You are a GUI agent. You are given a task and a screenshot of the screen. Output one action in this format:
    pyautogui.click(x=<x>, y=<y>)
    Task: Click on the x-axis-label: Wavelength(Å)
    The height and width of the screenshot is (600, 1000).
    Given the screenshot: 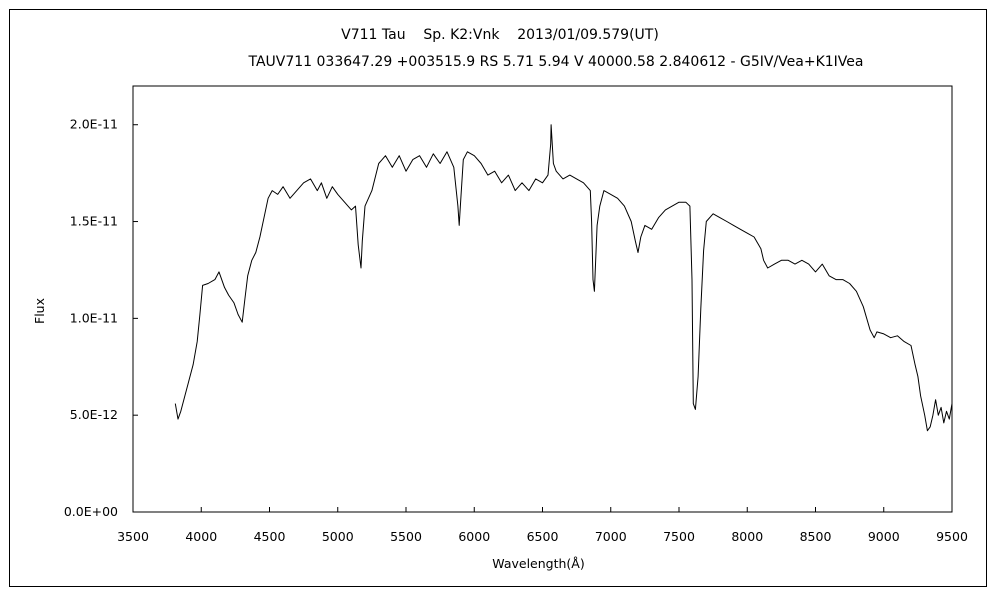 What is the action you would take?
    pyautogui.click(x=538, y=563)
    